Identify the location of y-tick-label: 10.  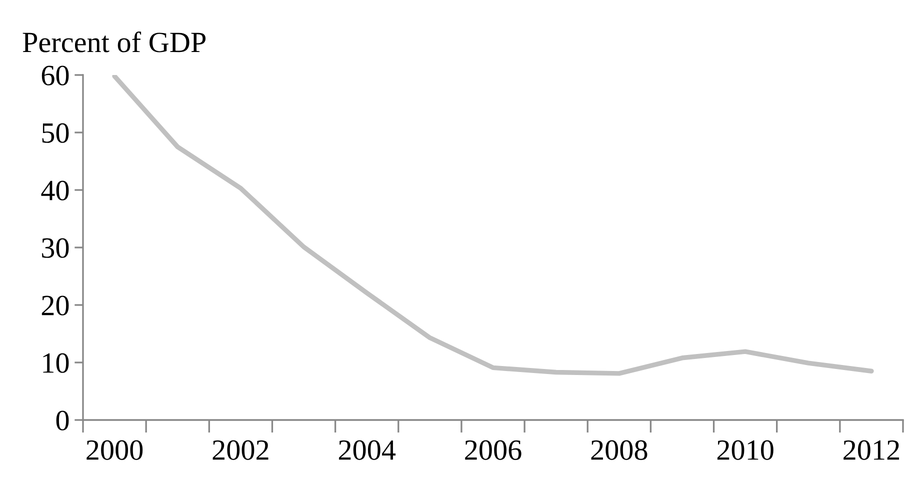
(56, 363).